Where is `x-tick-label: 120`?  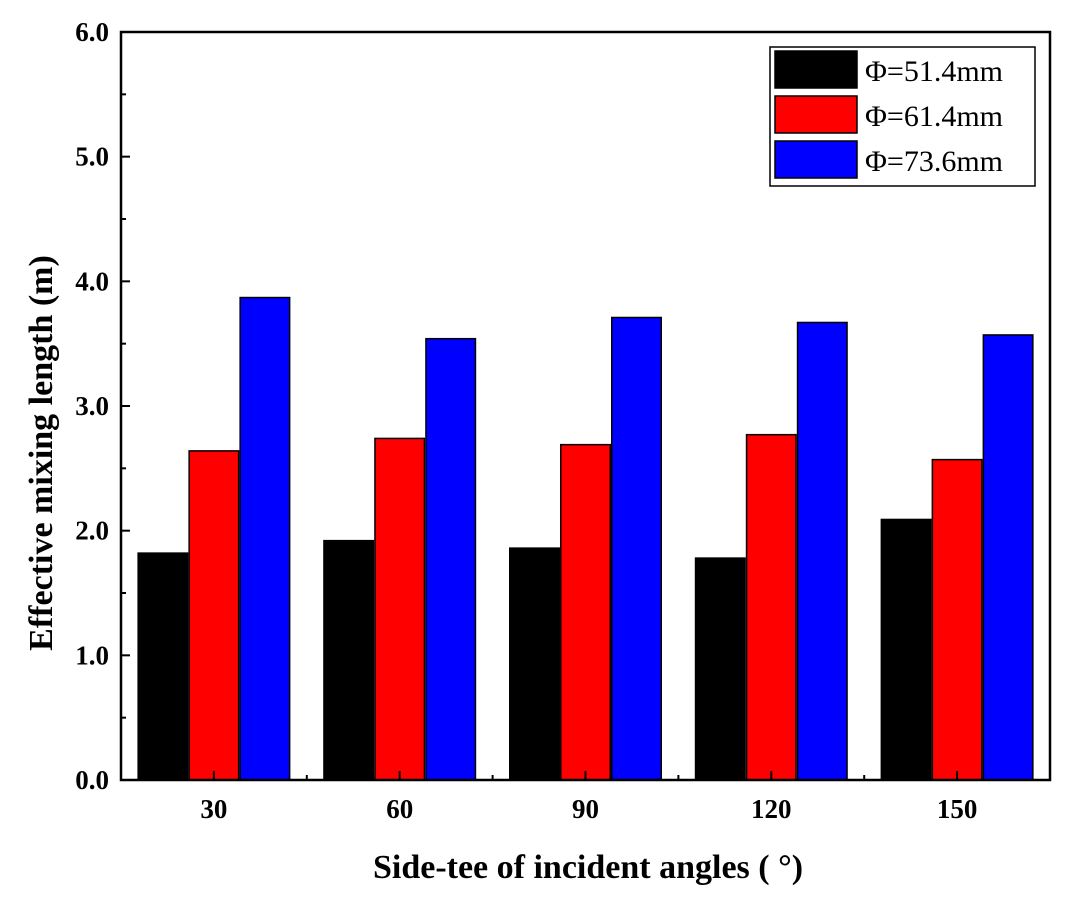 x-tick-label: 120 is located at coordinates (771, 809).